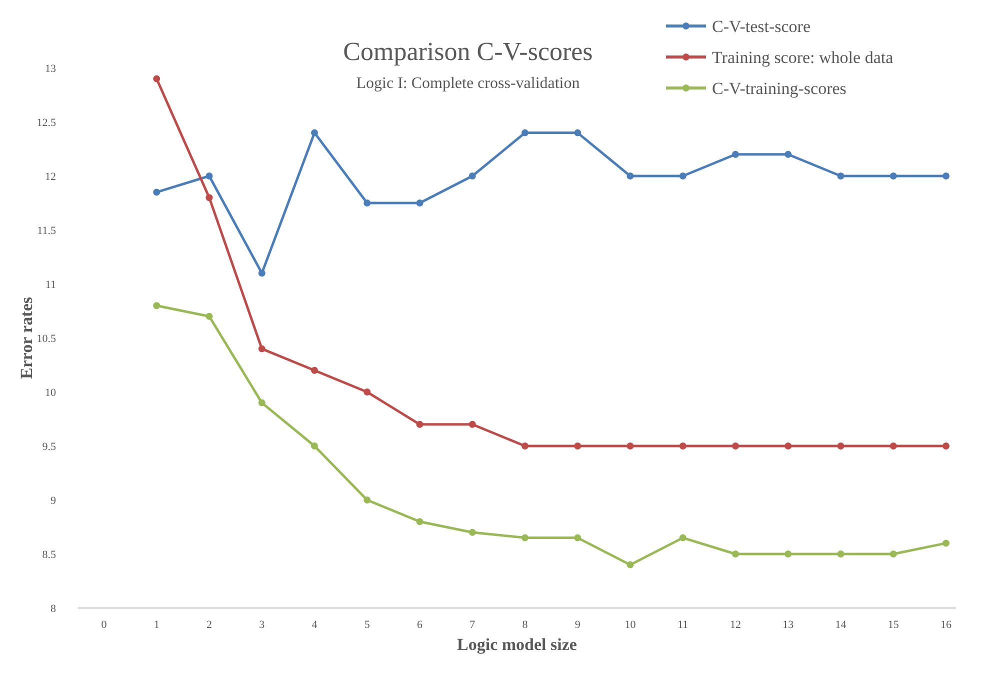 This screenshot has width=984, height=677. What do you see at coordinates (157, 625) in the screenshot?
I see `x-tick-label: 1` at bounding box center [157, 625].